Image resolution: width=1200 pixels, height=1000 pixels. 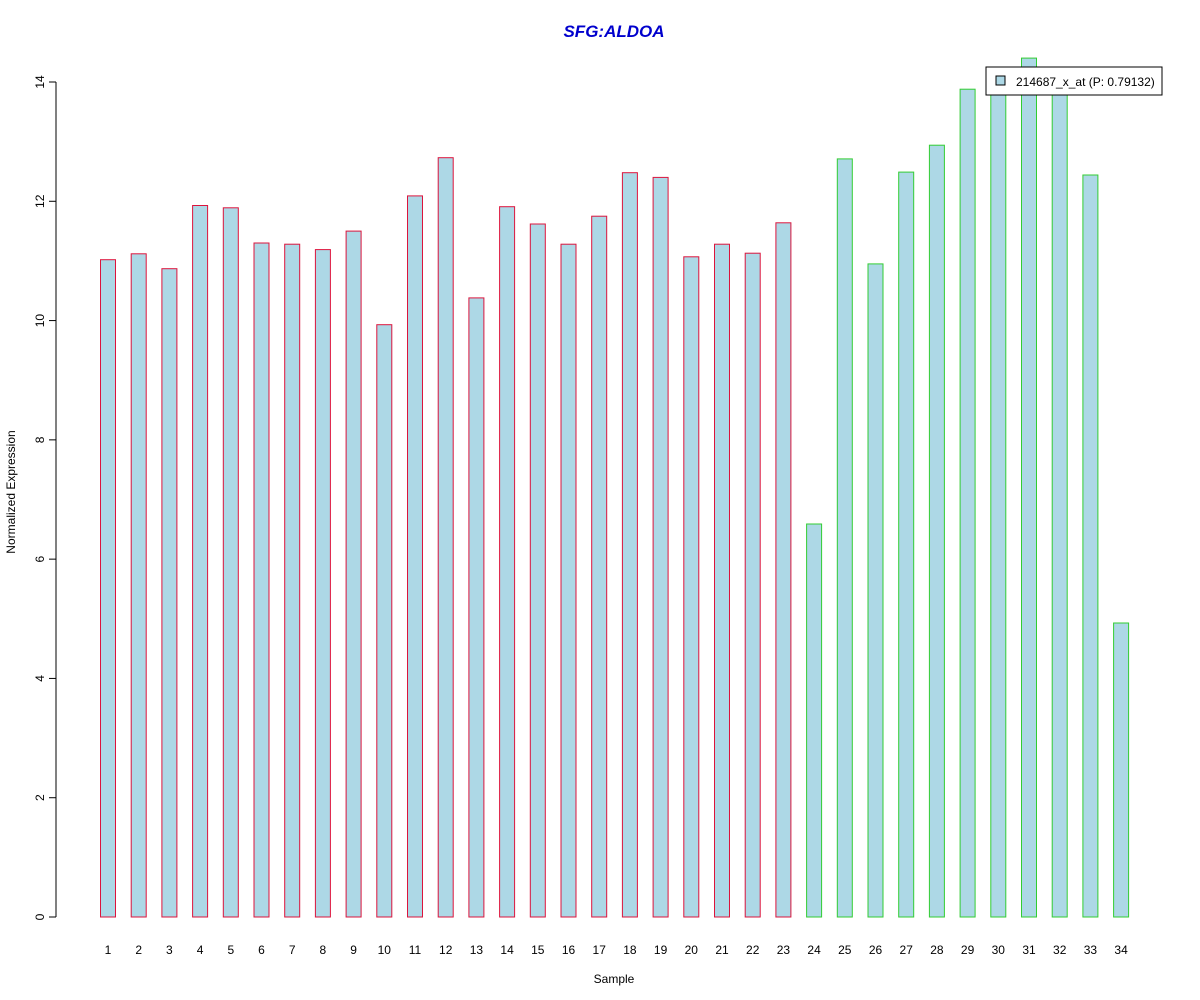 What do you see at coordinates (1085, 82) in the screenshot?
I see `legend-label: 214687_x_at (P: 0.79132)` at bounding box center [1085, 82].